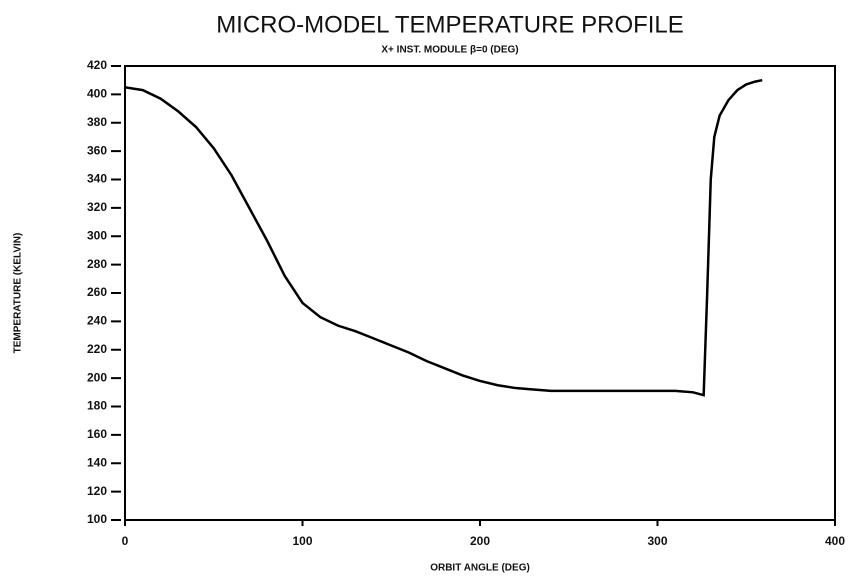  What do you see at coordinates (97, 321) in the screenshot?
I see `y-tick-label: 240` at bounding box center [97, 321].